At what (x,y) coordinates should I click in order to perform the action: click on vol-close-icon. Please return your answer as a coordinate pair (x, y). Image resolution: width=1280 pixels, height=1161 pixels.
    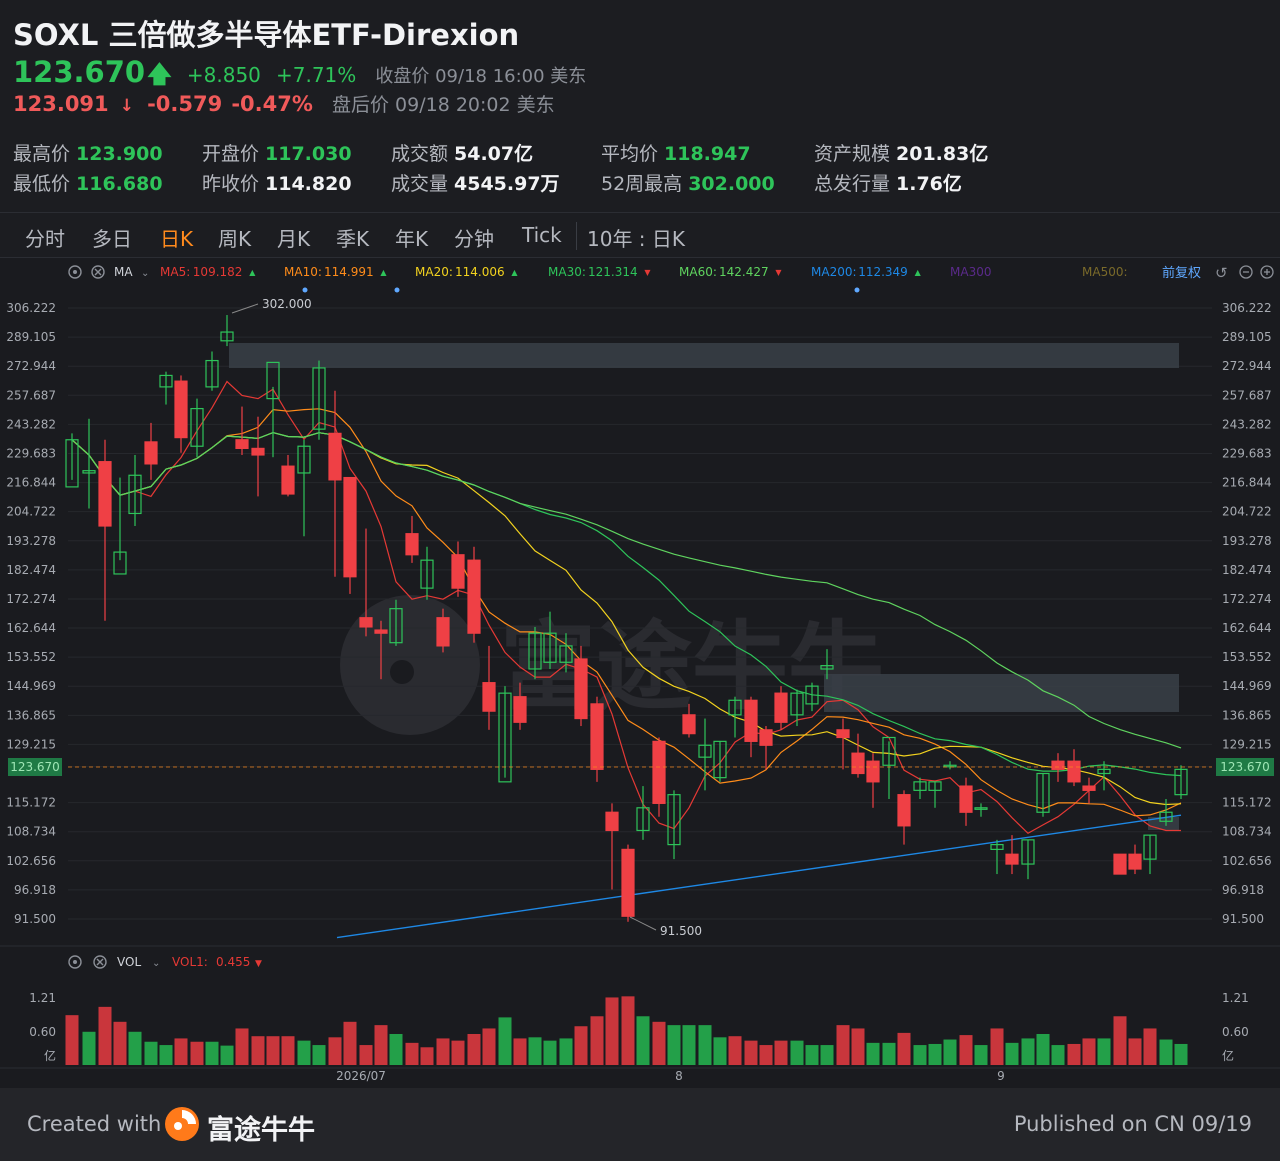
    Looking at the image, I should click on (100, 962).